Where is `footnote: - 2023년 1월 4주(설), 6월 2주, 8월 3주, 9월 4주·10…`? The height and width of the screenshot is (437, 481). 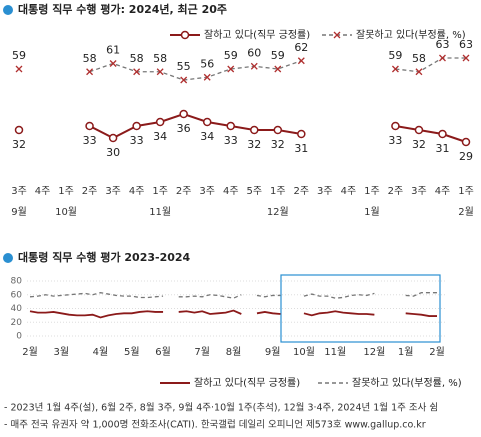
footnote: - 2023년 1월 4주(설), 6월 2주, 8월 3주, 9월 4주·10… is located at coordinates (221, 408).